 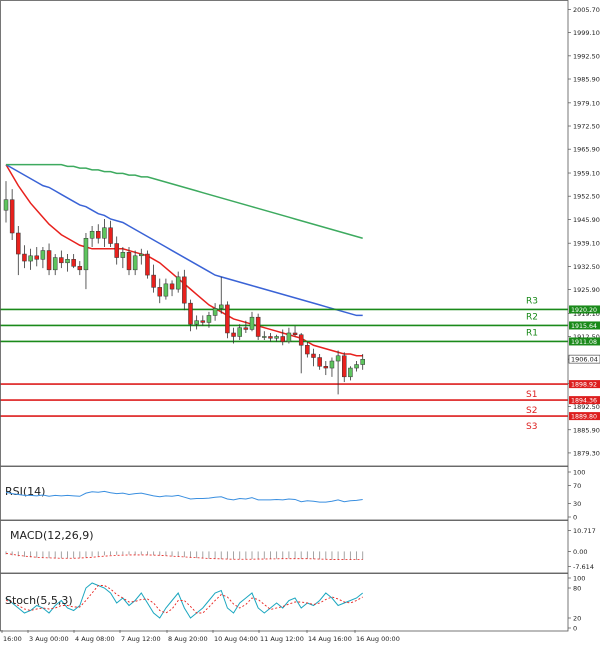 I want to click on rsi-panel: RSI(14) 100 70 30 0, so click(x=295, y=495).